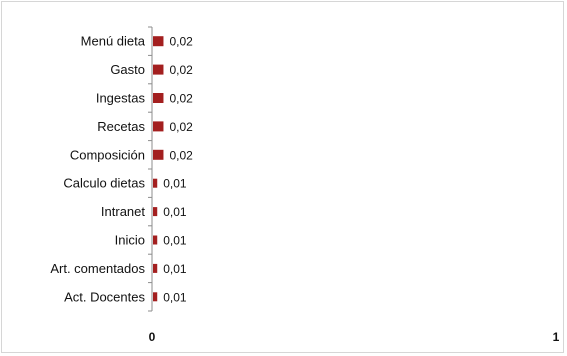 The width and height of the screenshot is (567, 356). What do you see at coordinates (97, 268) in the screenshot?
I see `category-label: Art. comentados` at bounding box center [97, 268].